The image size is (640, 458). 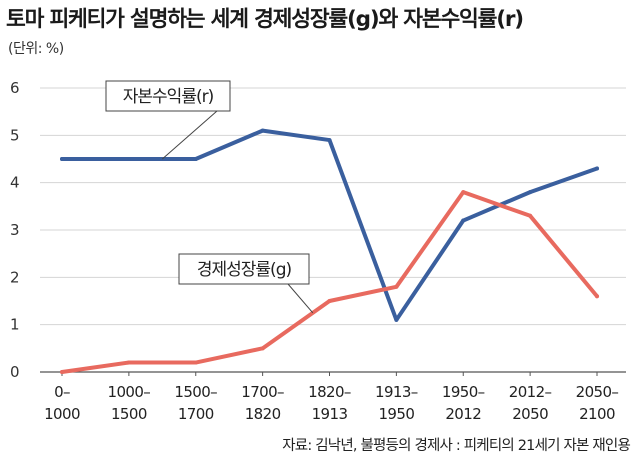 What do you see at coordinates (15, 135) in the screenshot?
I see `y-tick-label: 5` at bounding box center [15, 135].